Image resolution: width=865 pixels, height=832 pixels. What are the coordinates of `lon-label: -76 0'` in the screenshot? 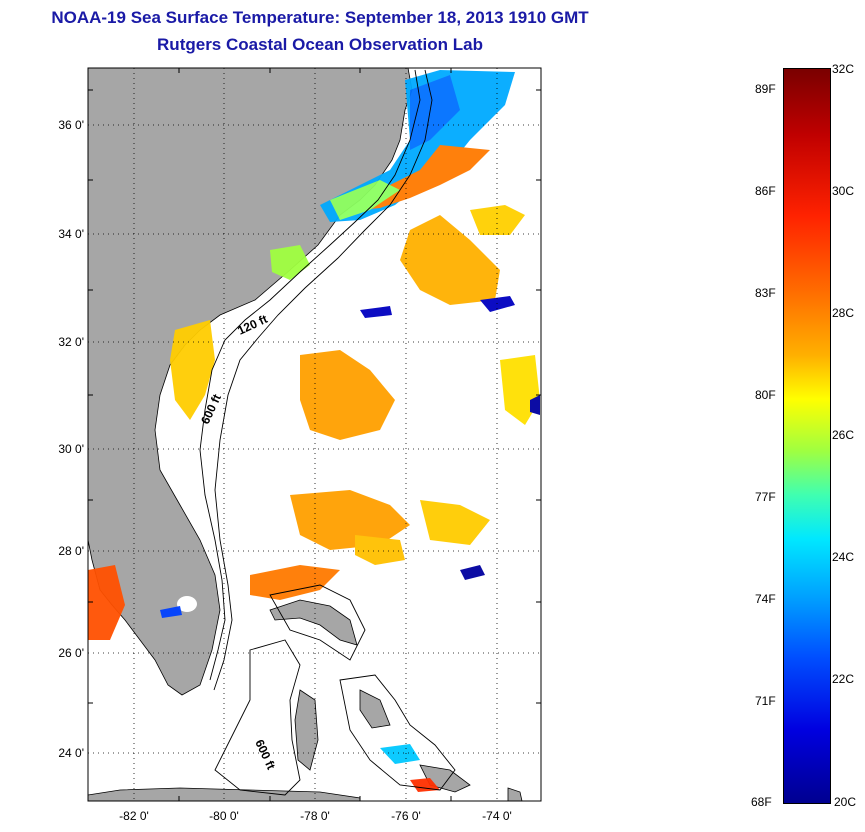 It's located at (406, 816).